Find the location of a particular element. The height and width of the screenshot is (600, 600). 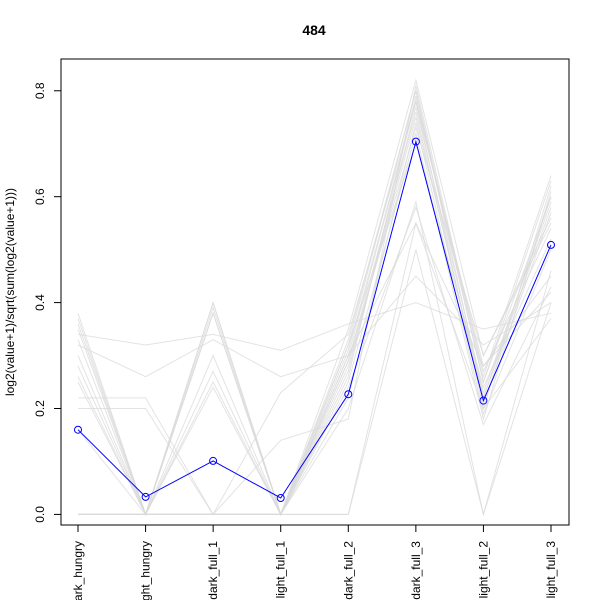

y-tick-label: 0.2 is located at coordinates (40, 408).